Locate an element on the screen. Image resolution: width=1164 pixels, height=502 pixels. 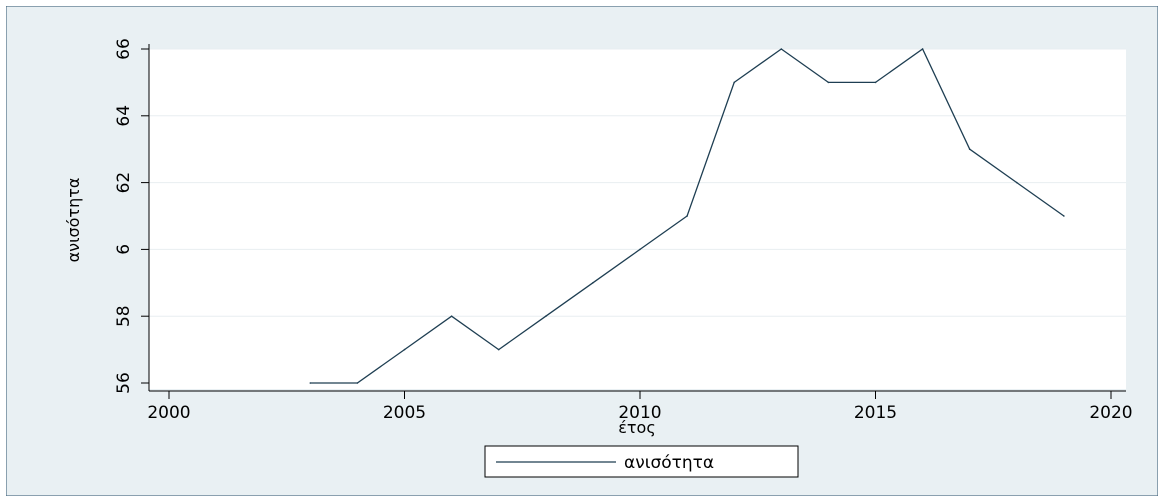
y-tick-label: 6 is located at coordinates (124, 249).